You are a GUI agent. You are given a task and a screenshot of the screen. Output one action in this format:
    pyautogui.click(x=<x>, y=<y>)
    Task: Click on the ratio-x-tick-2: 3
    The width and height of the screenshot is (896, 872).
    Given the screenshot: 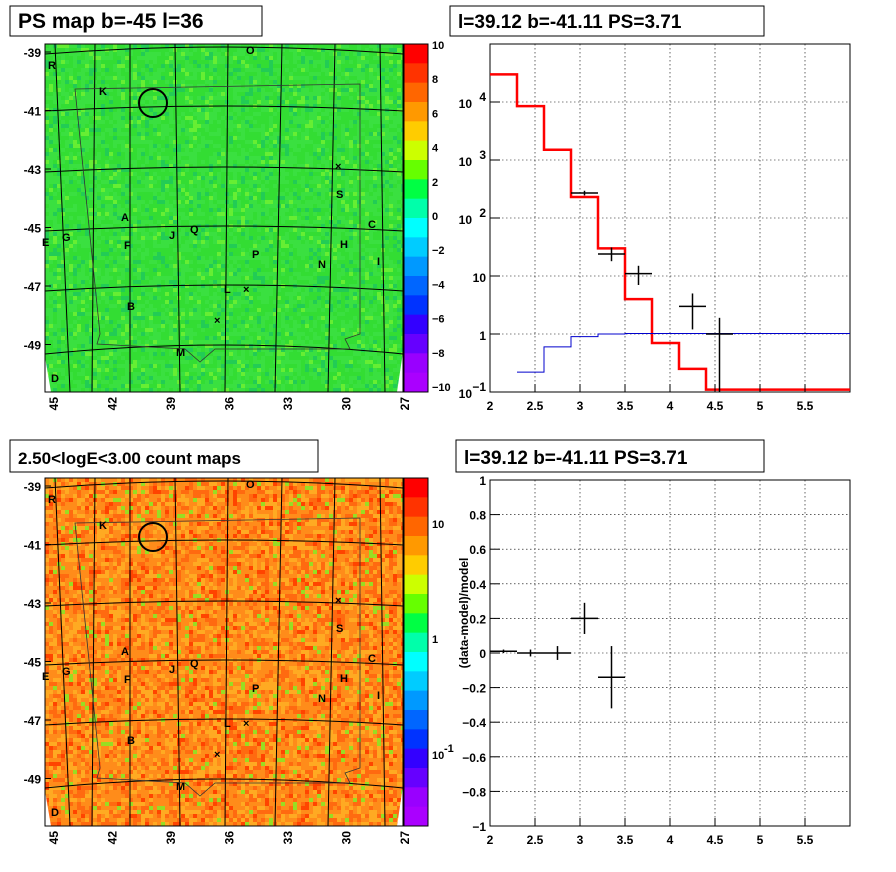 What is the action you would take?
    pyautogui.click(x=580, y=840)
    